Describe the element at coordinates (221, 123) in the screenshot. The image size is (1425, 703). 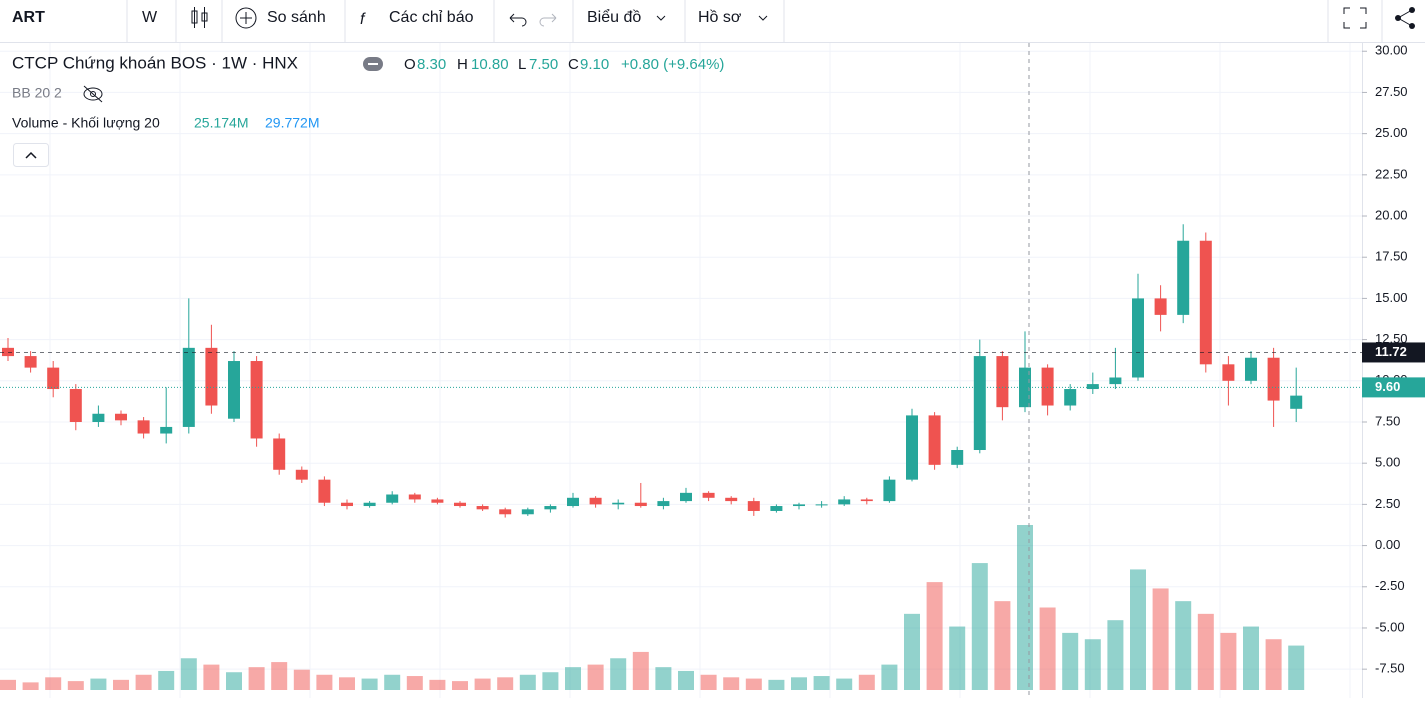
I see `volume-value: 25.174M` at that location.